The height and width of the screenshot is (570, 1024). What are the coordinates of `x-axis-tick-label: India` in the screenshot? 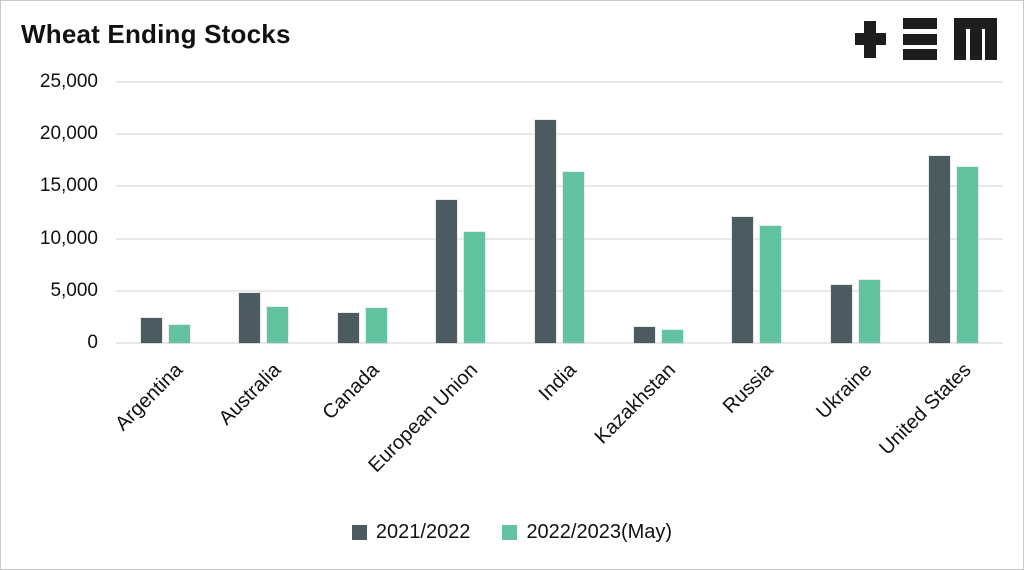 It's located at (558, 382).